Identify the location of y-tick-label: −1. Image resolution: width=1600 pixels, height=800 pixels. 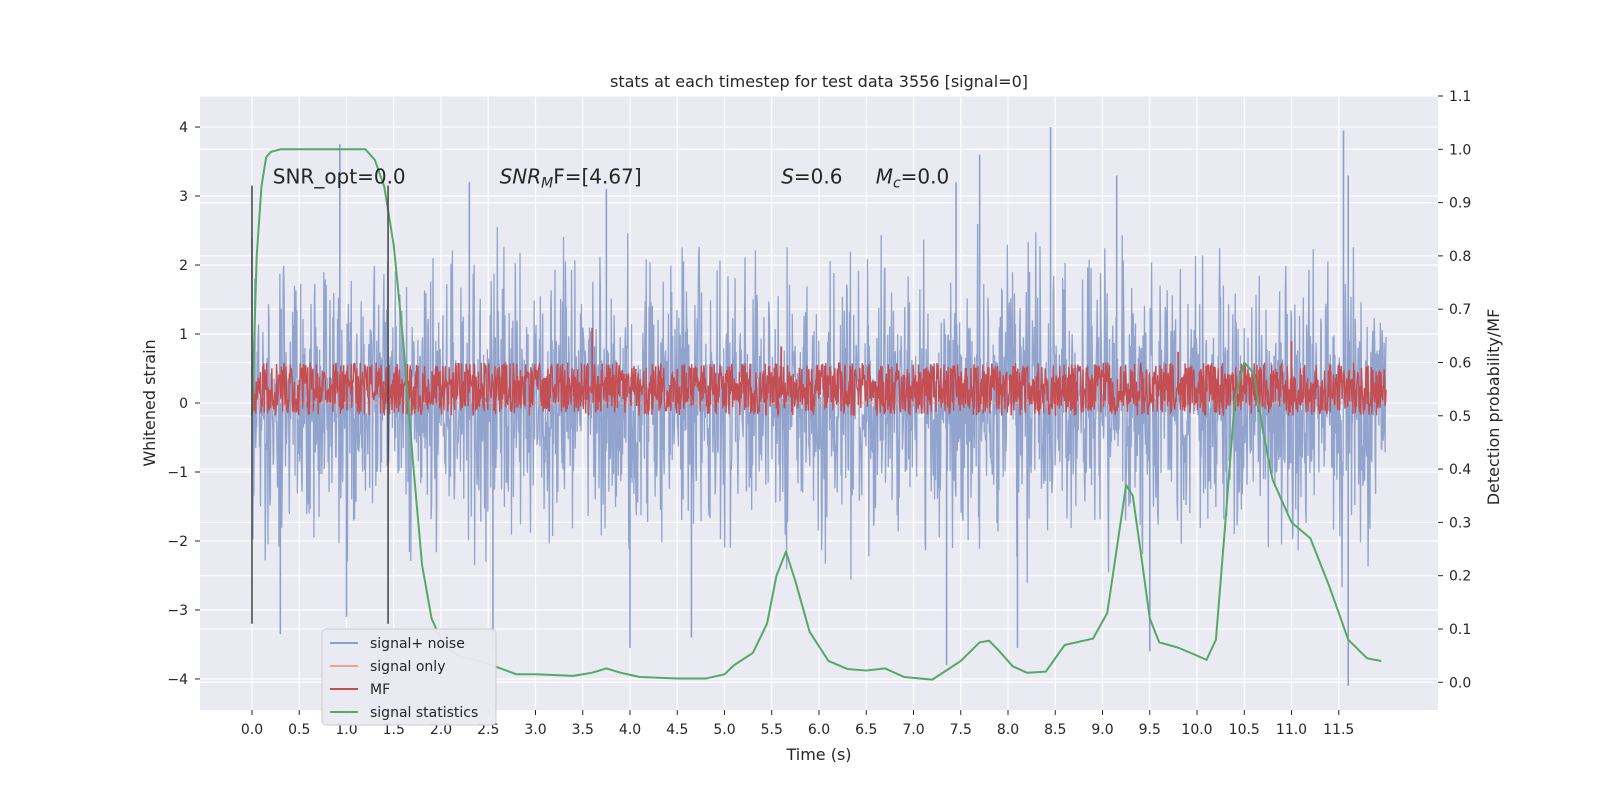
(177, 473).